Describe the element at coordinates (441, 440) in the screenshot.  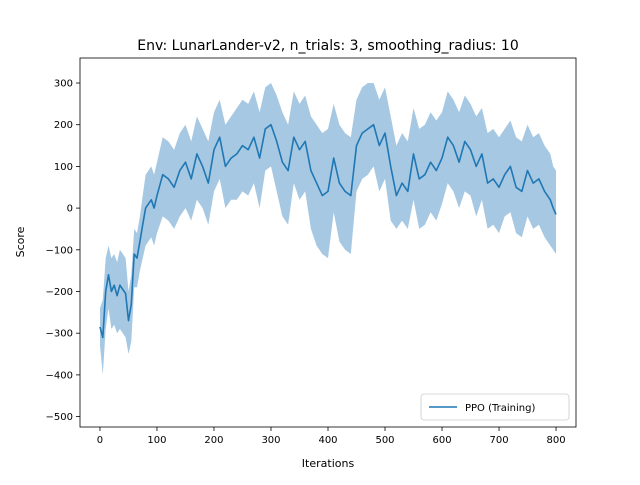
I see `x-tick-label: 600` at that location.